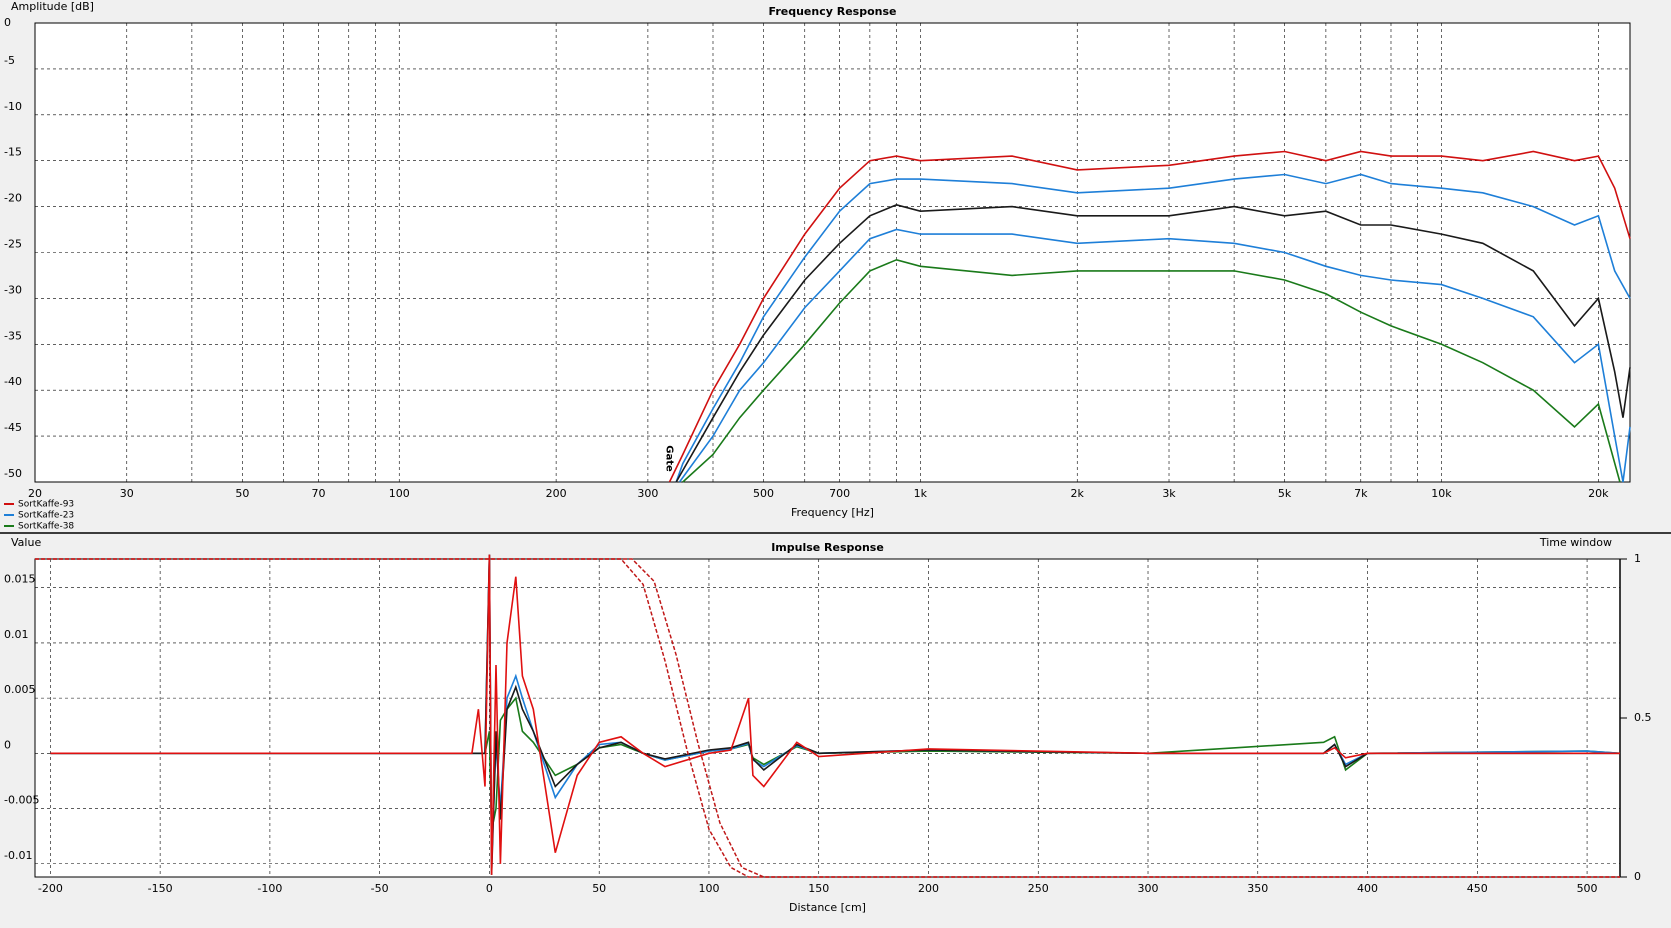 This screenshot has height=928, width=1671. I want to click on x-tick-label: 20, so click(35, 493).